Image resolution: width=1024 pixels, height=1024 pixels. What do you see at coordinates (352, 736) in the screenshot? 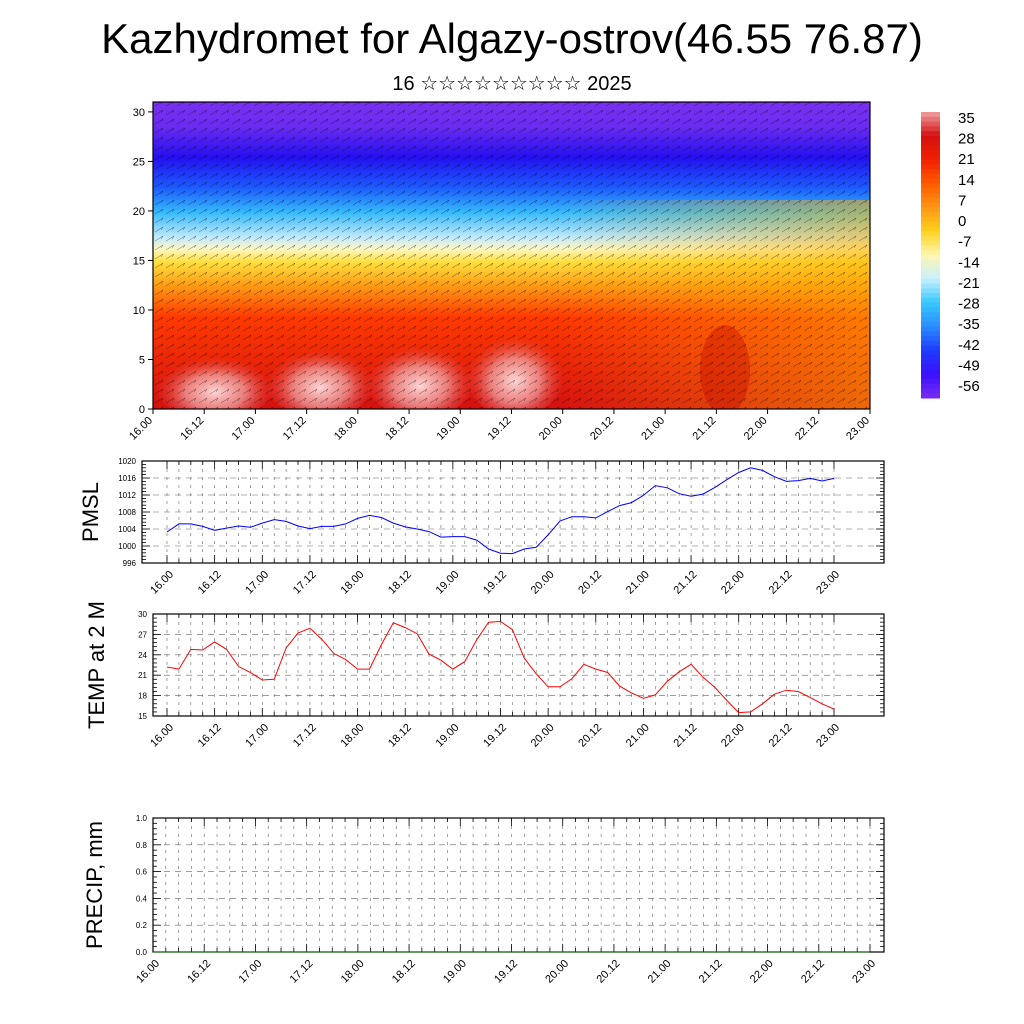
I see `x-tick-label: 18.00` at bounding box center [352, 736].